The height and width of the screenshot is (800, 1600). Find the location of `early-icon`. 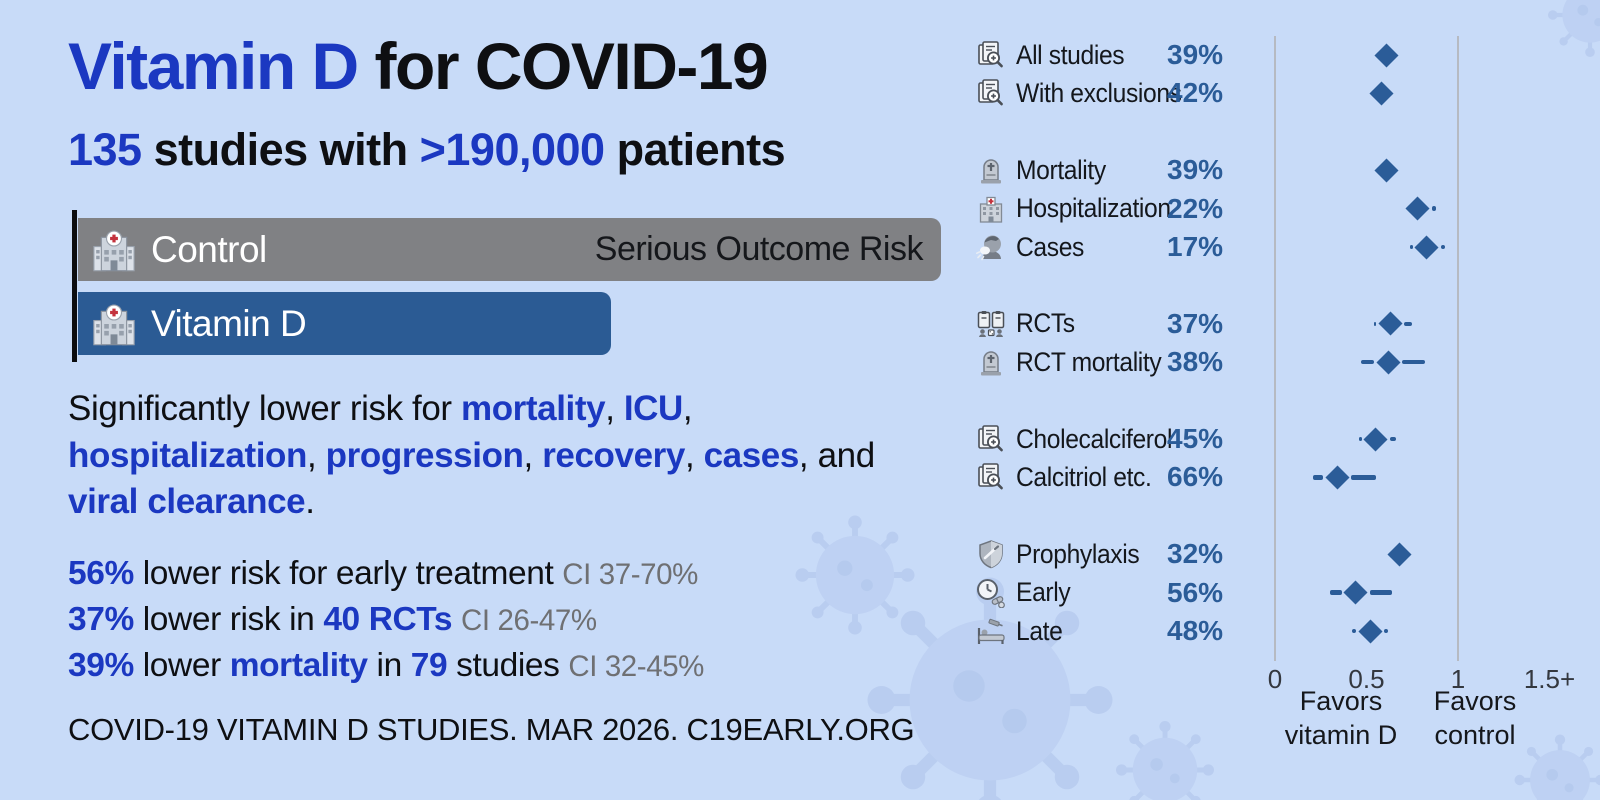

early-icon is located at coordinates (991, 592).